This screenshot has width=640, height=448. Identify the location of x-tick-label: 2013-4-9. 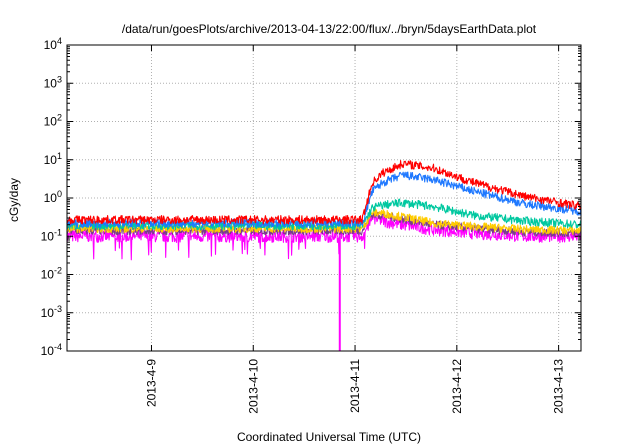
(151, 383).